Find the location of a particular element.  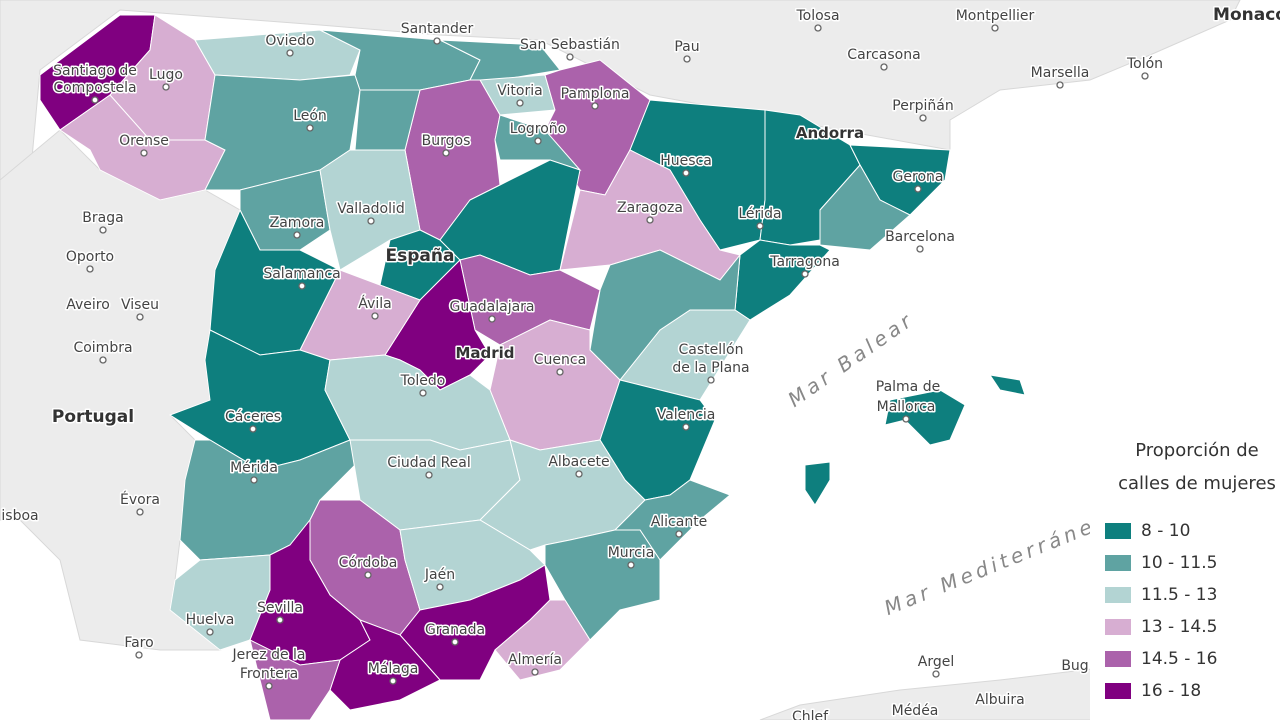

place-label: Cáceres is located at coordinates (253, 417).